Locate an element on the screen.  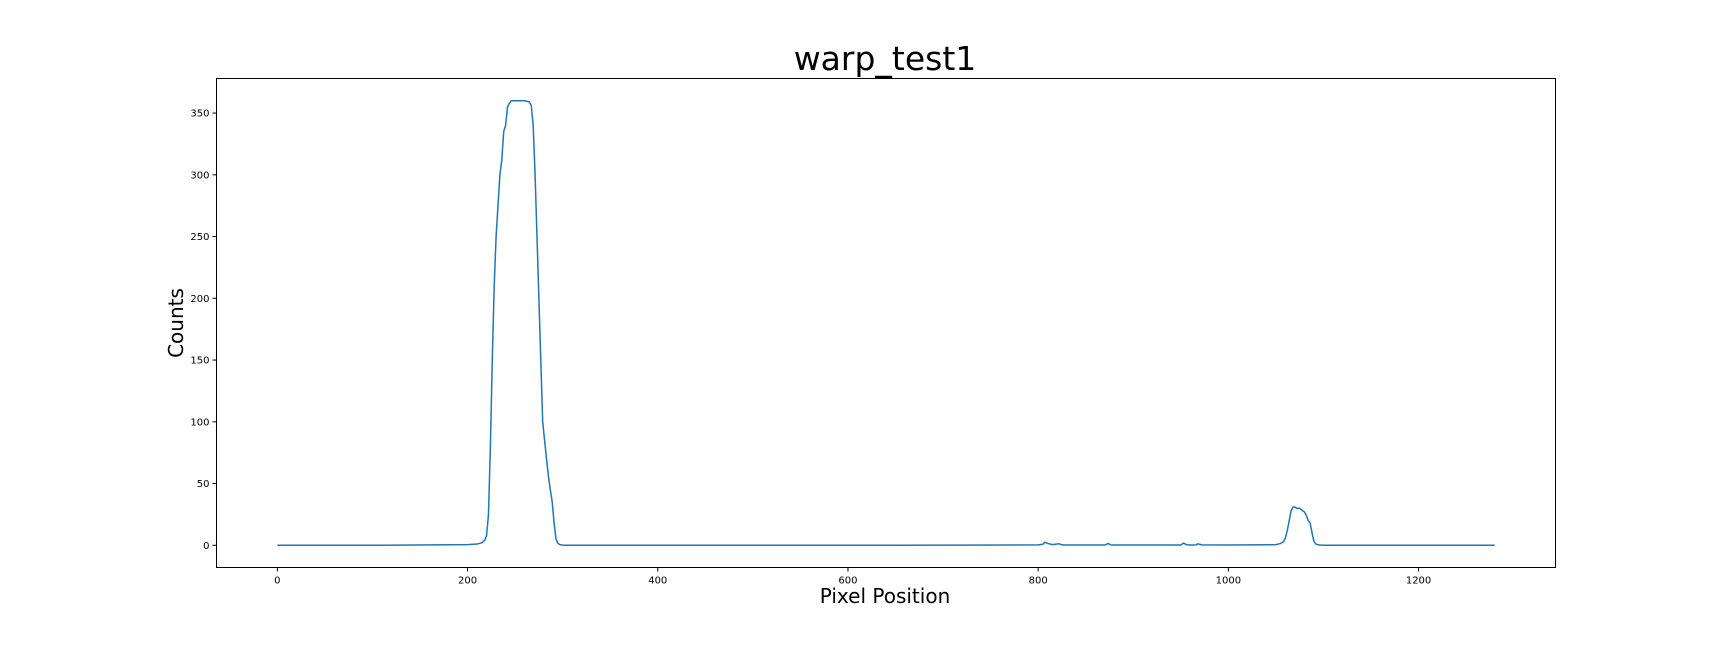
y-tick-label: 100 is located at coordinates (199, 422).